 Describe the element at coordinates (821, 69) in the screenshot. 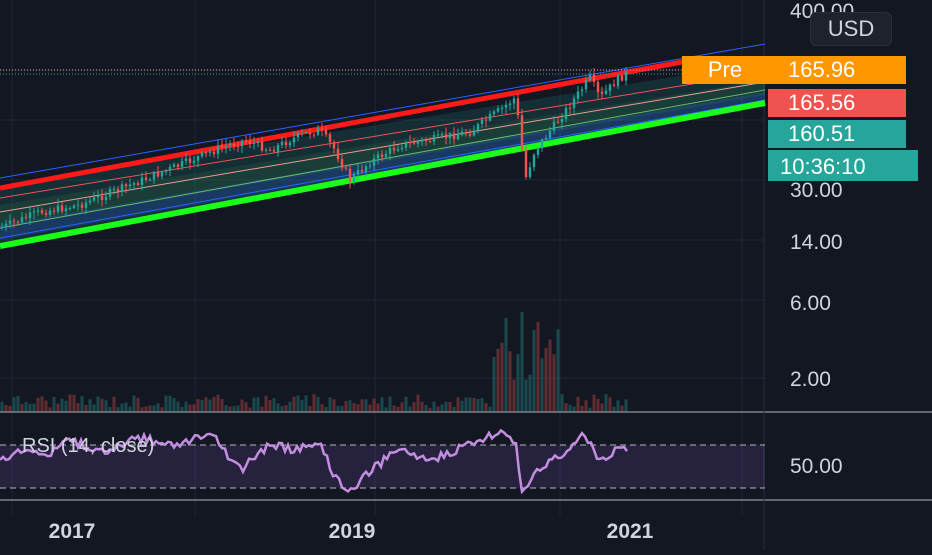

I see `pre-market-price-badge: 165.96` at that location.